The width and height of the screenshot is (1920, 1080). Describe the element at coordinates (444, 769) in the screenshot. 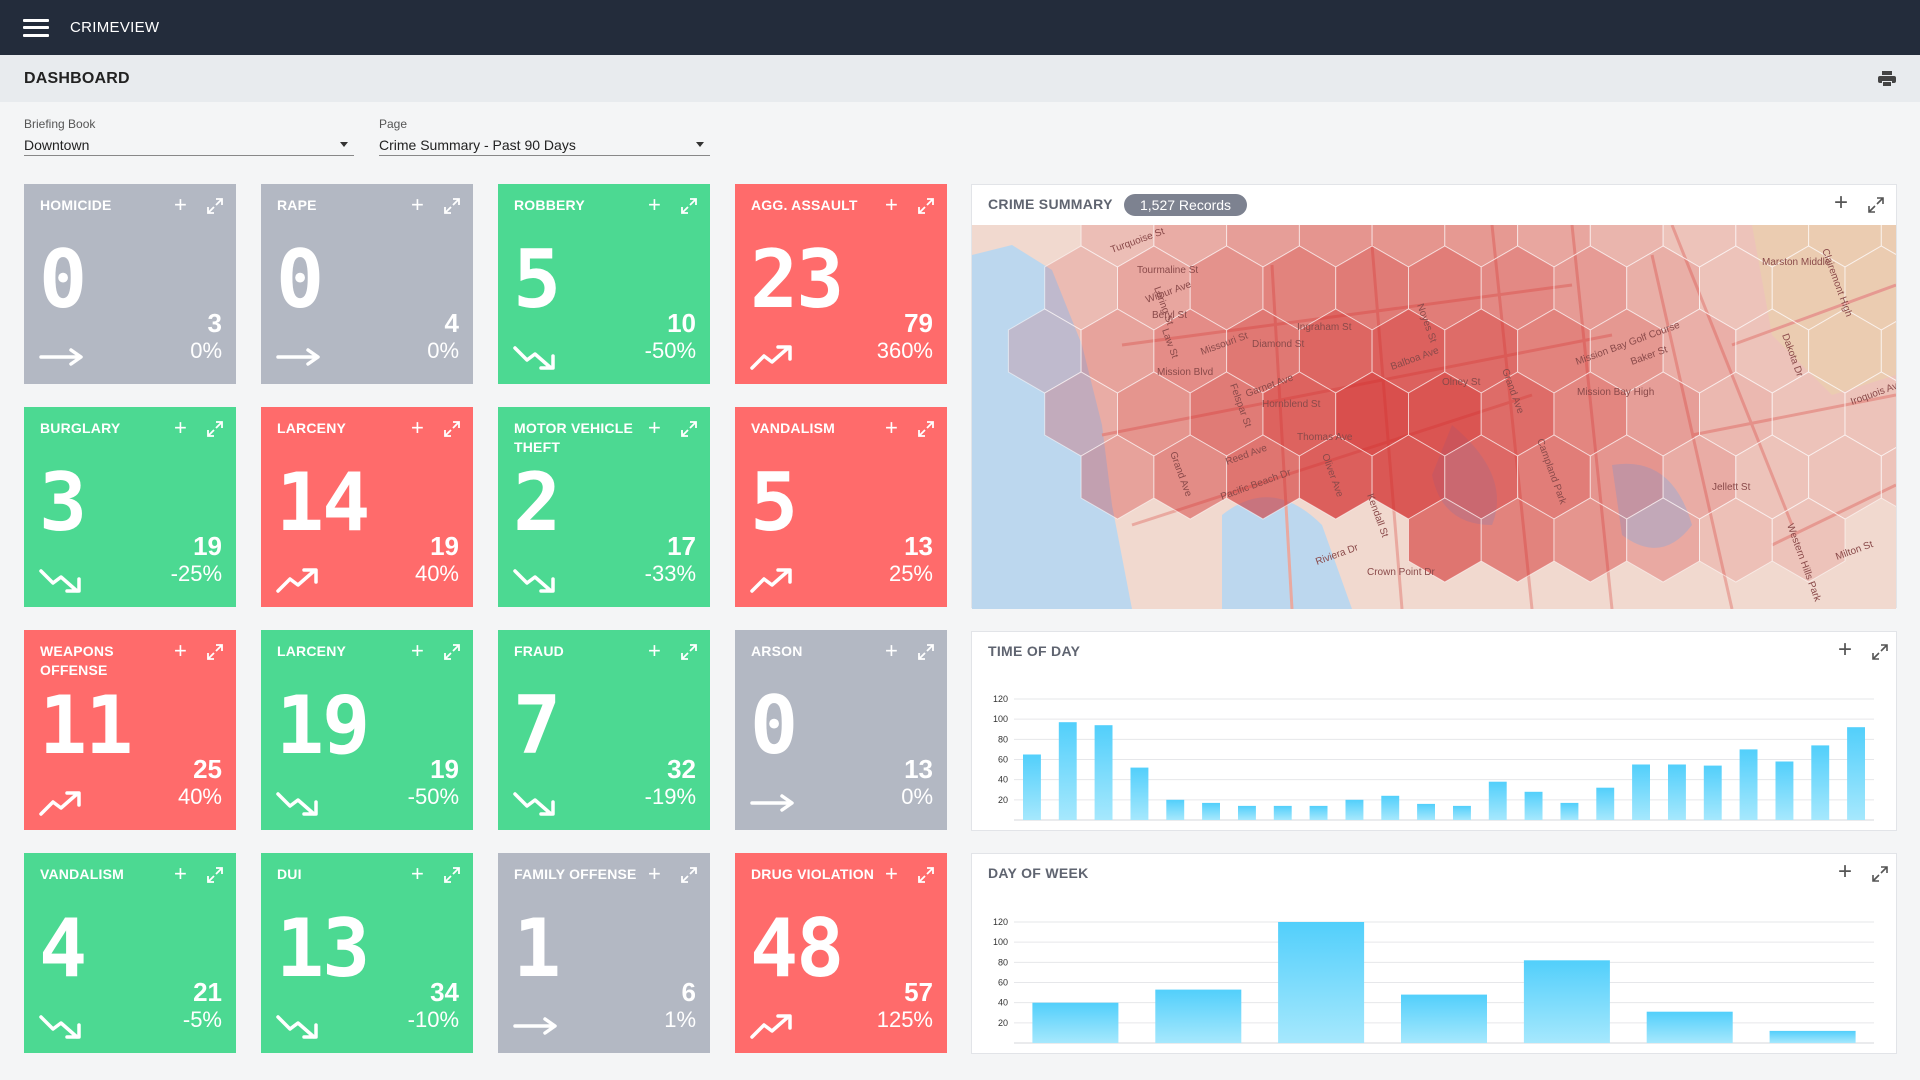

I see `tile-count: 19` at that location.